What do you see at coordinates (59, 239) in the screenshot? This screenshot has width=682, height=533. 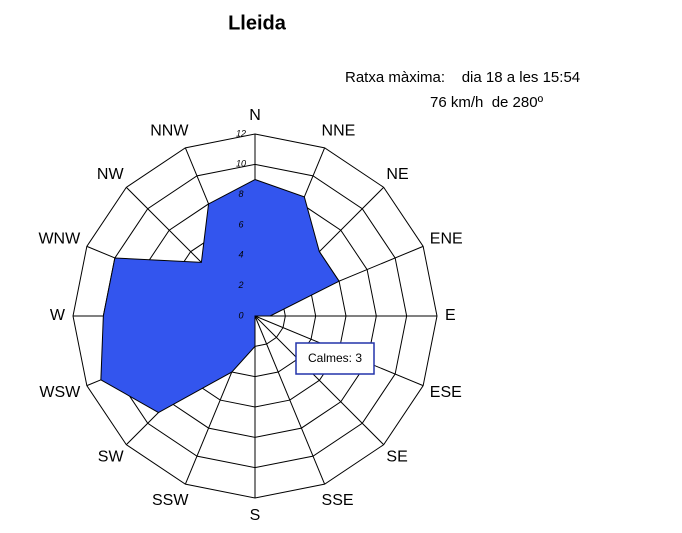 I see `direction-label: WNW` at bounding box center [59, 239].